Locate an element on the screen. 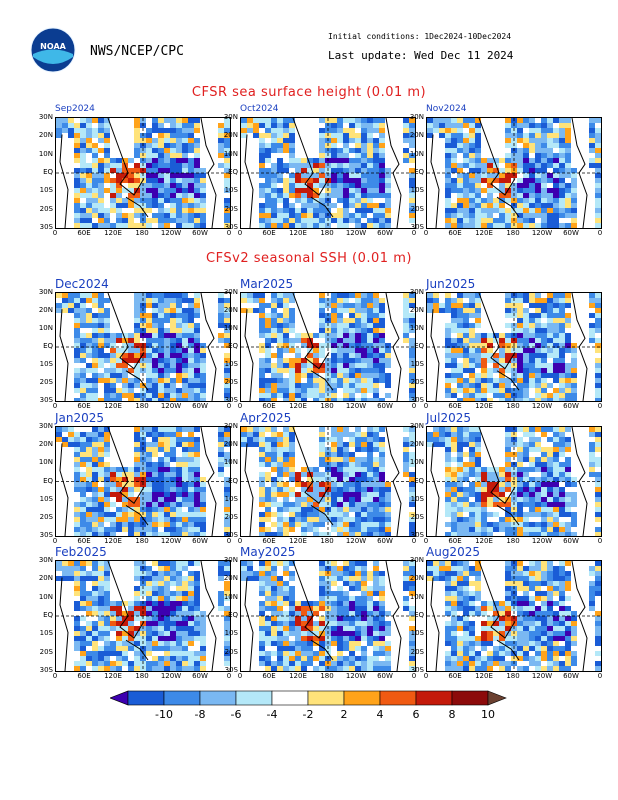  panel-title-oct2024: Oct2024 is located at coordinates (259, 109).